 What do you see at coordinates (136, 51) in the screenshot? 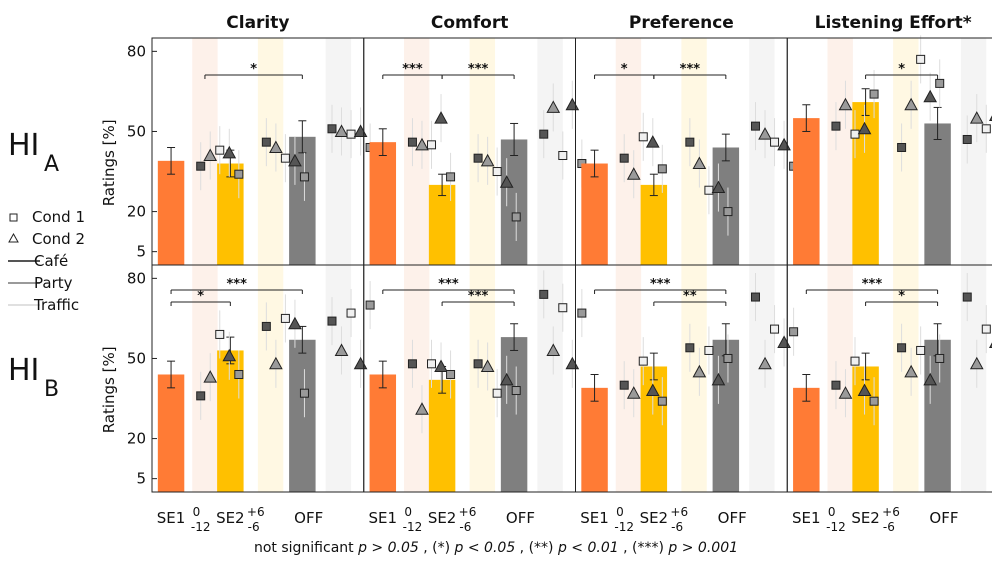
I see `y-tick-0-80: 80` at bounding box center [136, 51].